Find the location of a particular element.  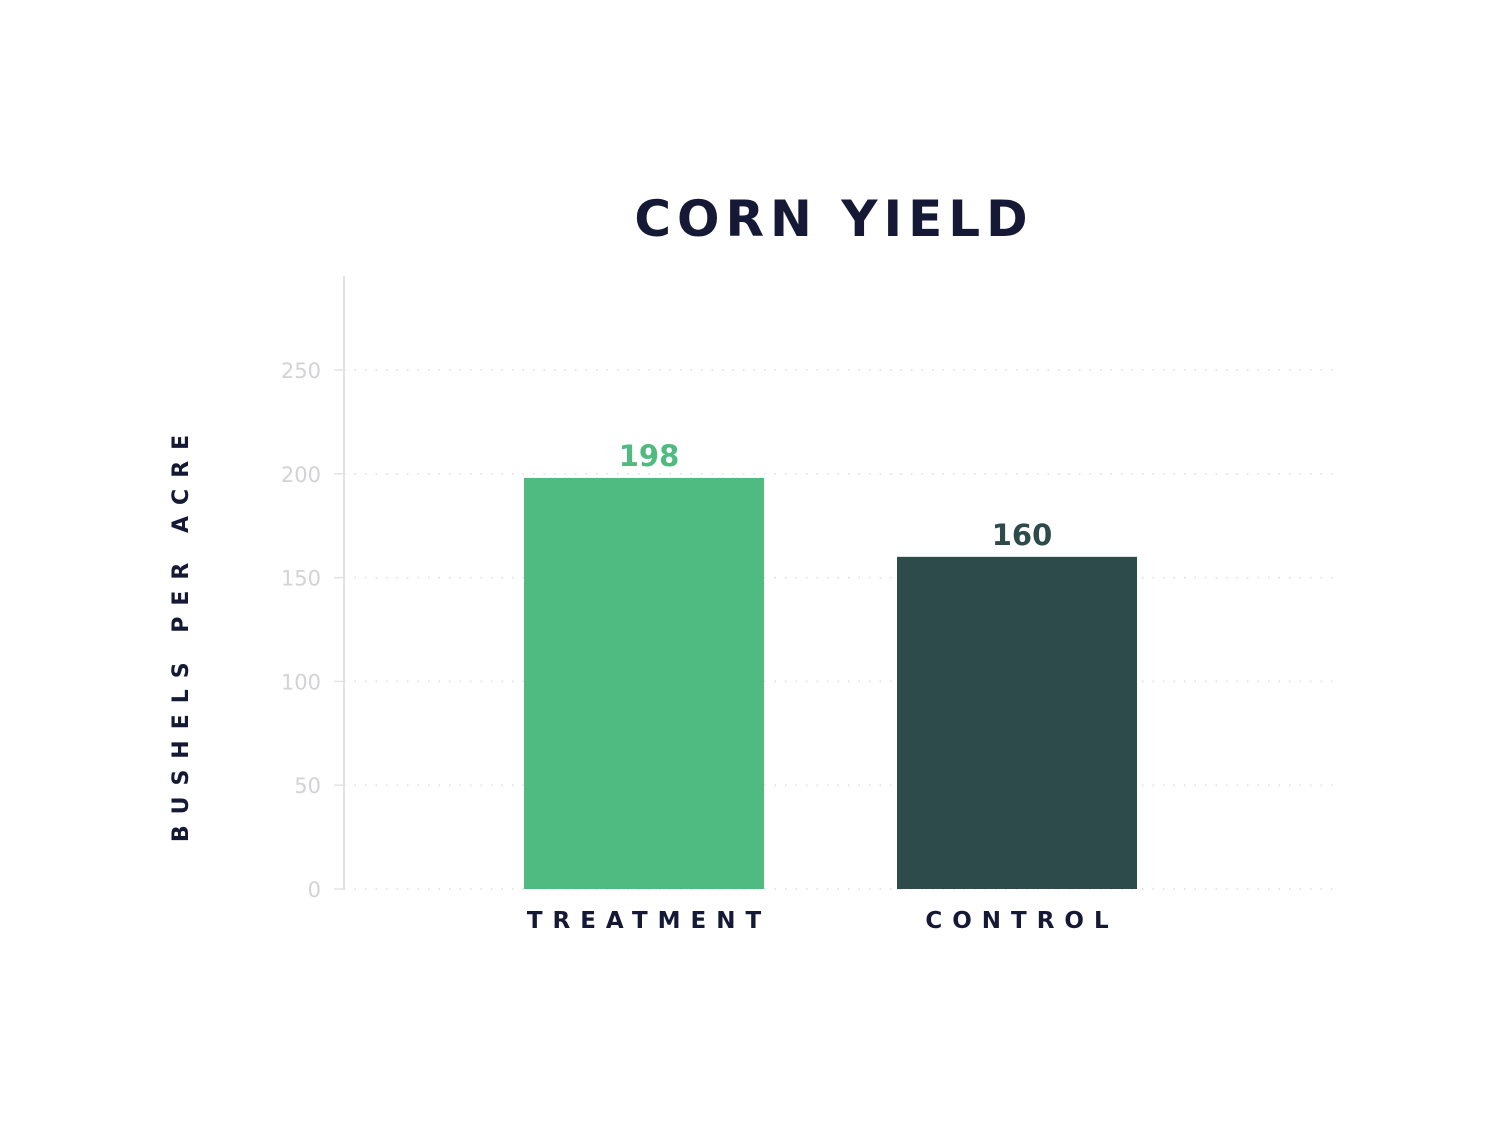

value-labels: 198 160 is located at coordinates (836, 495).